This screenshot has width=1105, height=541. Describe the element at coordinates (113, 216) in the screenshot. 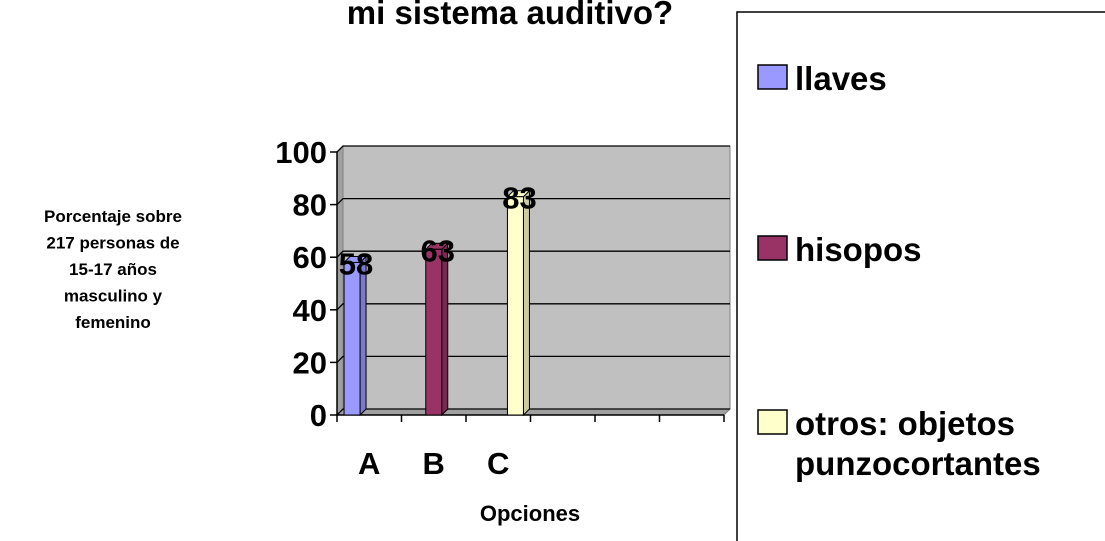

I see `y-axis-label: Porcentaje sobre` at that location.